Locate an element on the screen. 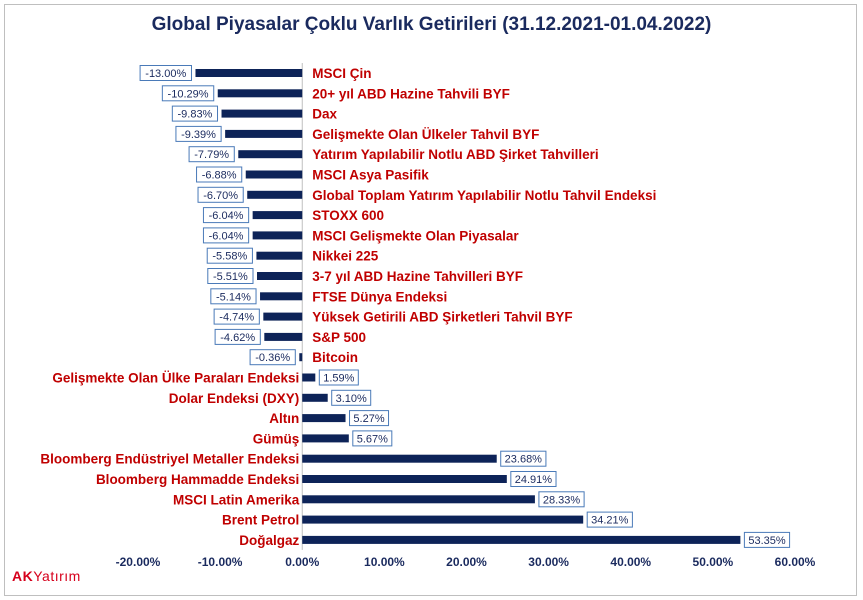 The width and height of the screenshot is (863, 600). category-label: 20+ yıl ABD Hazine Tahvili BYF is located at coordinates (411, 93).